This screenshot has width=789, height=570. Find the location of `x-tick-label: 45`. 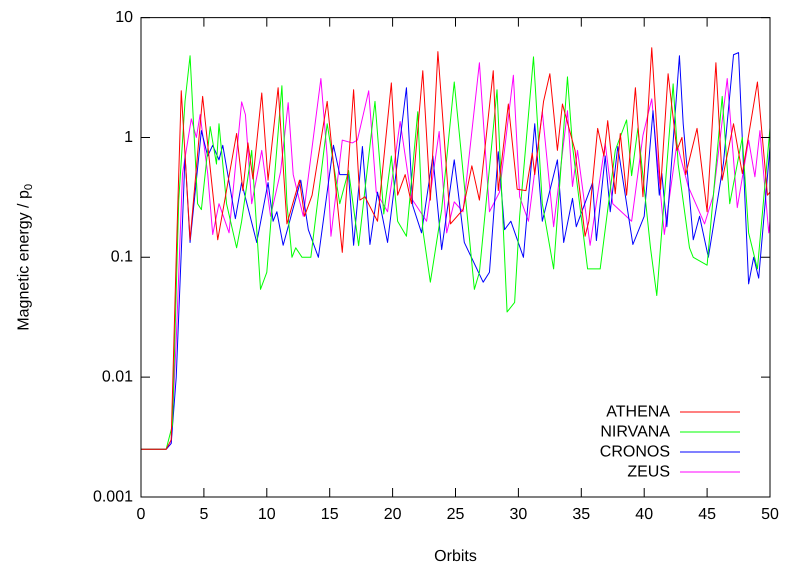

x-tick-label: 45 is located at coordinates (707, 515).